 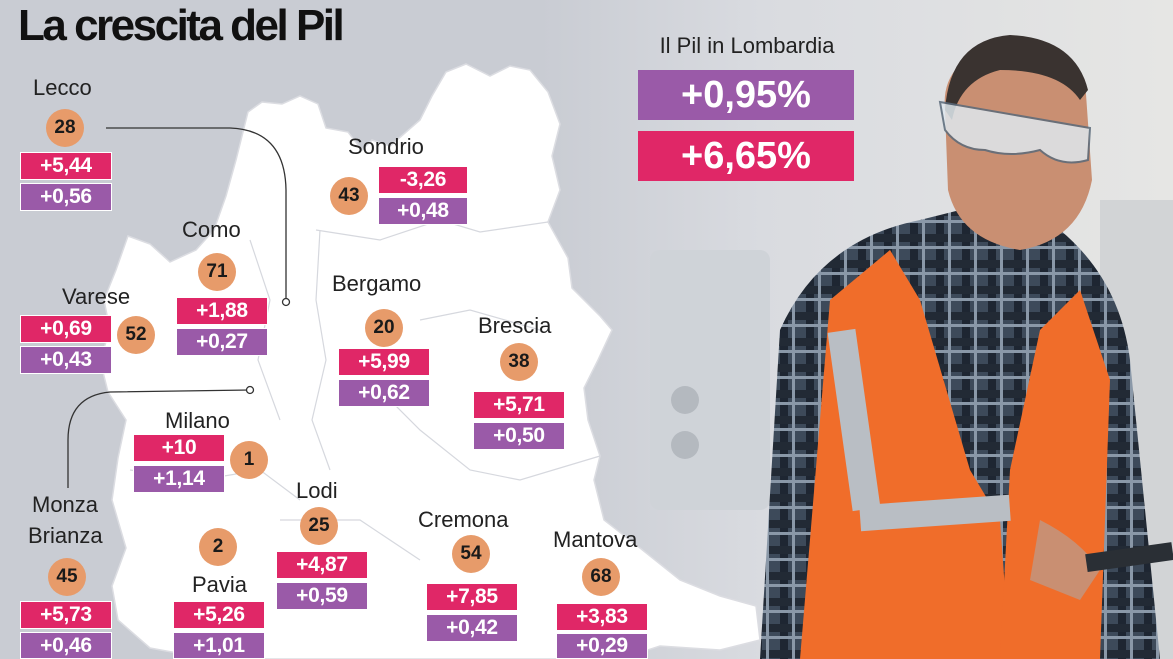 I want to click on connector-lines, so click(x=179, y=307).